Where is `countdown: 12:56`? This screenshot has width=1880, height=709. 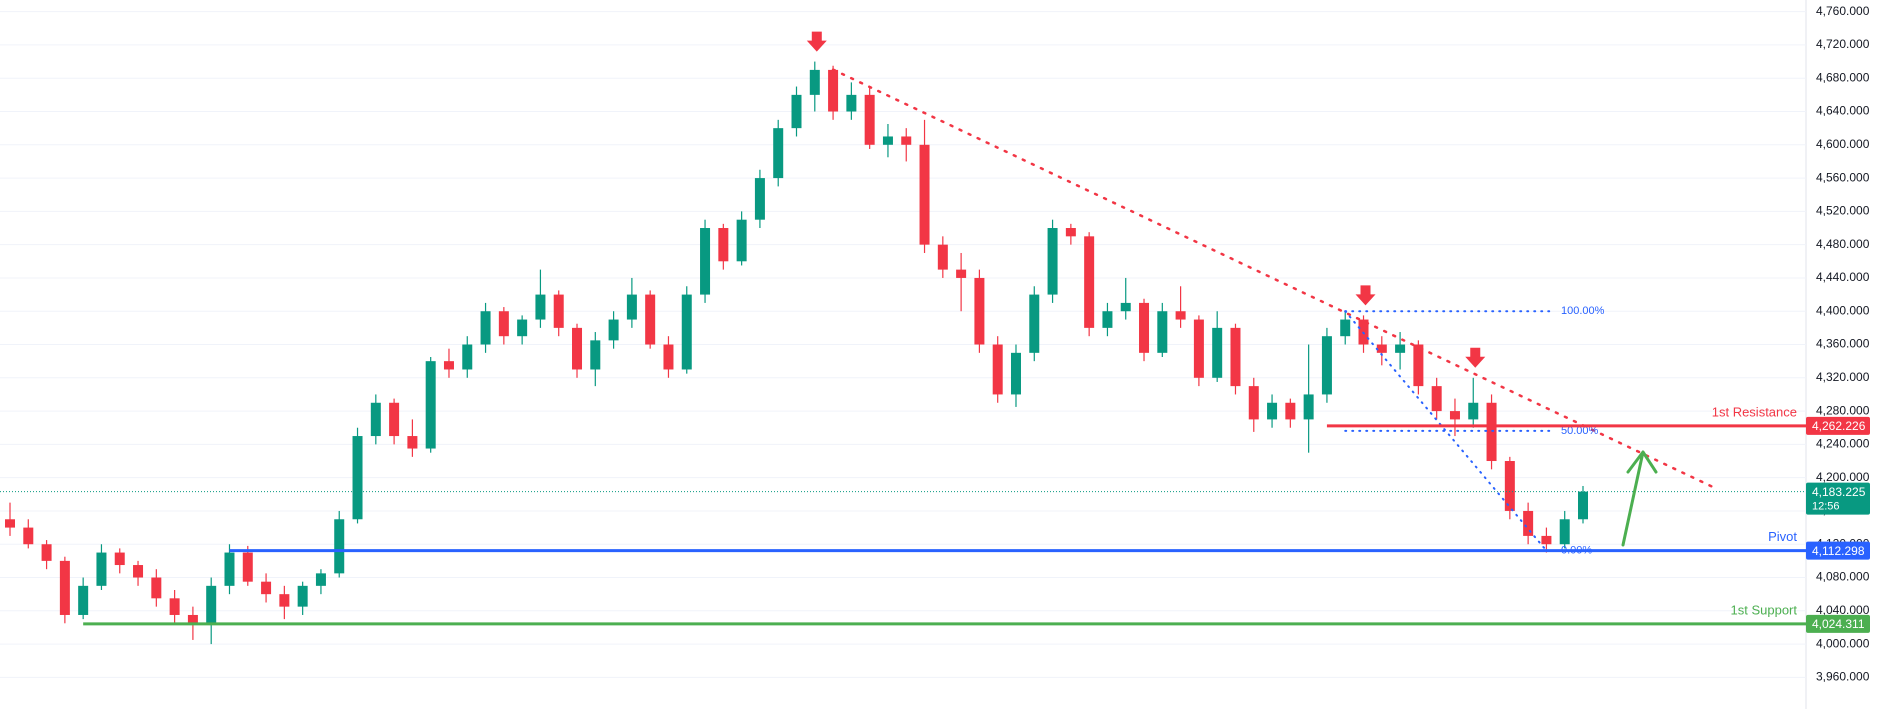
countdown: 12:56 is located at coordinates (1826, 507).